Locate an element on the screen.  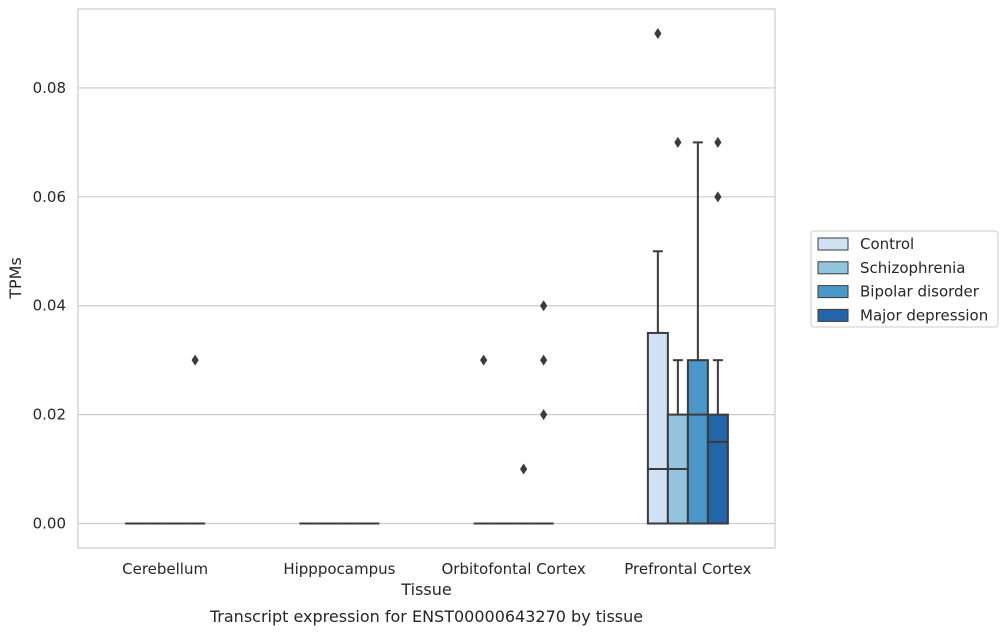
y-tick-label: 0.02 is located at coordinates (49, 415).